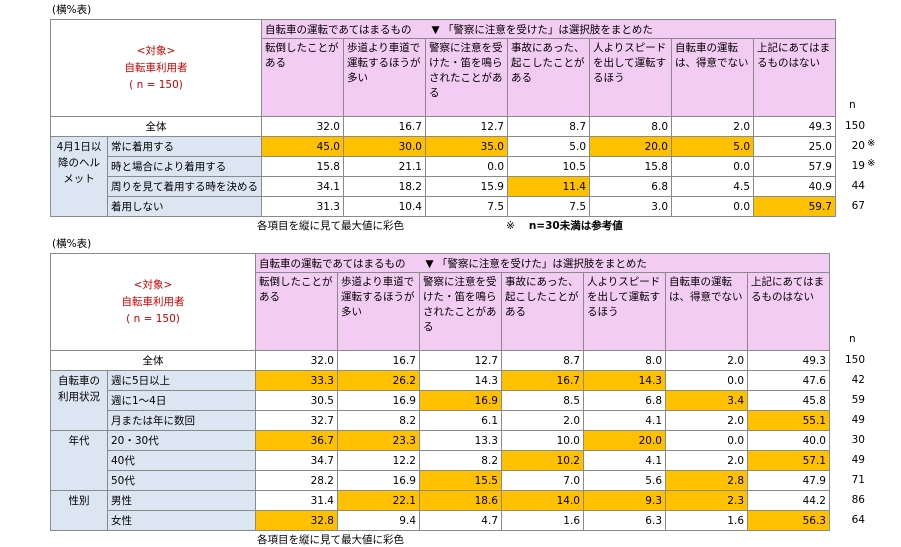  What do you see at coordinates (296, 400) in the screenshot?
I see `value-cell: 30.5` at bounding box center [296, 400].